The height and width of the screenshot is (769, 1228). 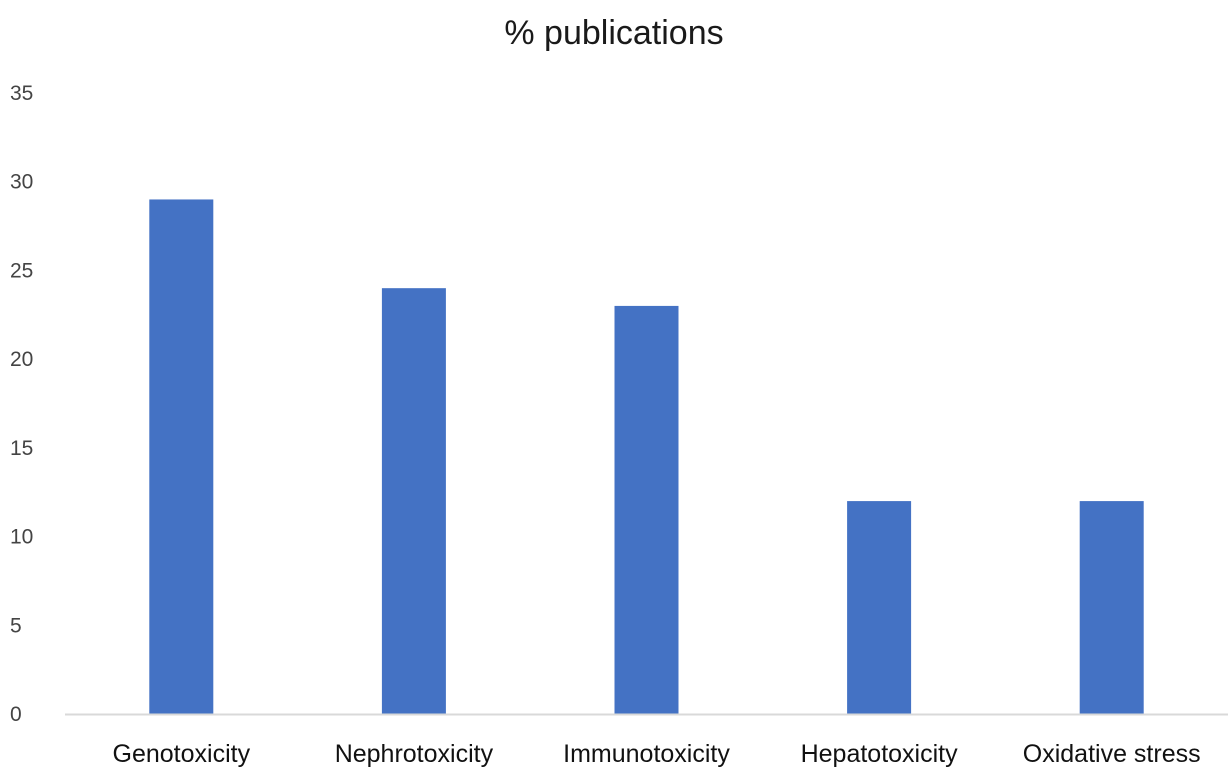 What do you see at coordinates (21, 448) in the screenshot?
I see `y-tick-label: 15` at bounding box center [21, 448].